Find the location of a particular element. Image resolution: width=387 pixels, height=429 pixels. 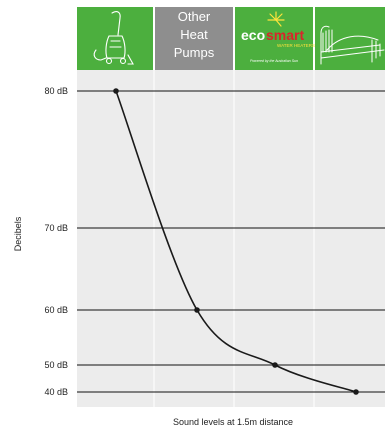

header-cell-vacuum is located at coordinates (115, 38).